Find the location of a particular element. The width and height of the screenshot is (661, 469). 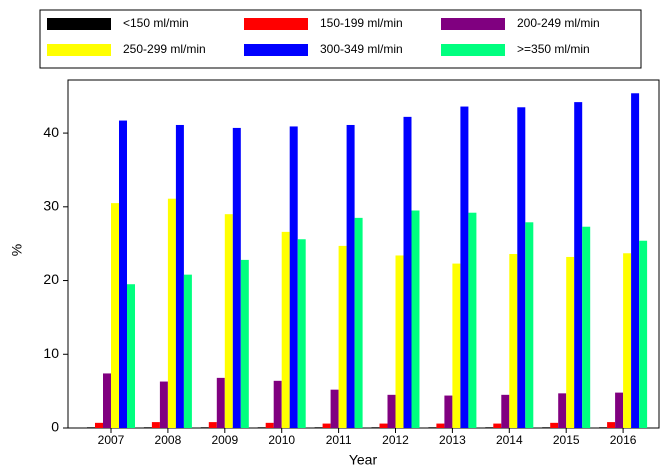

x-tick-label: 2010 is located at coordinates (281, 440).